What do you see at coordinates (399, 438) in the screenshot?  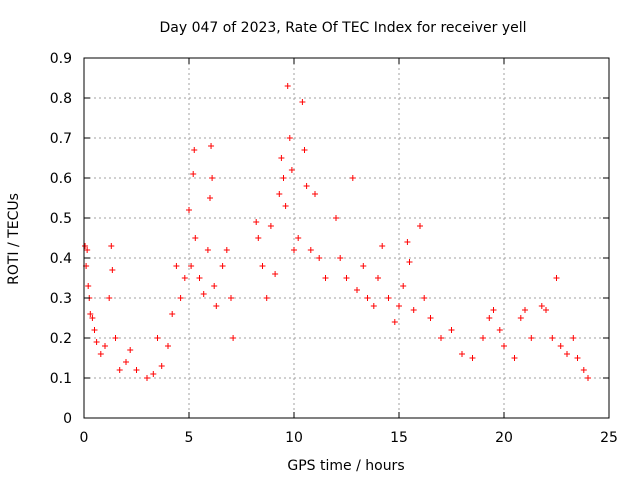 I see `x-tick-label: 15` at bounding box center [399, 438].